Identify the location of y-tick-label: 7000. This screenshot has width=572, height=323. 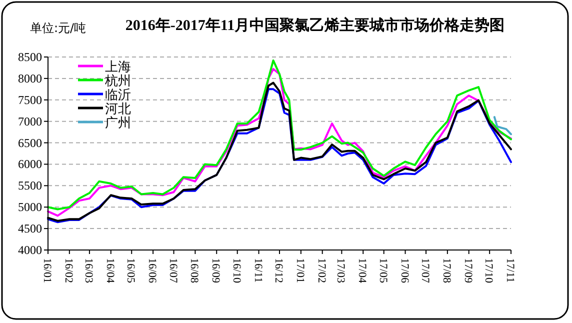
(30, 121).